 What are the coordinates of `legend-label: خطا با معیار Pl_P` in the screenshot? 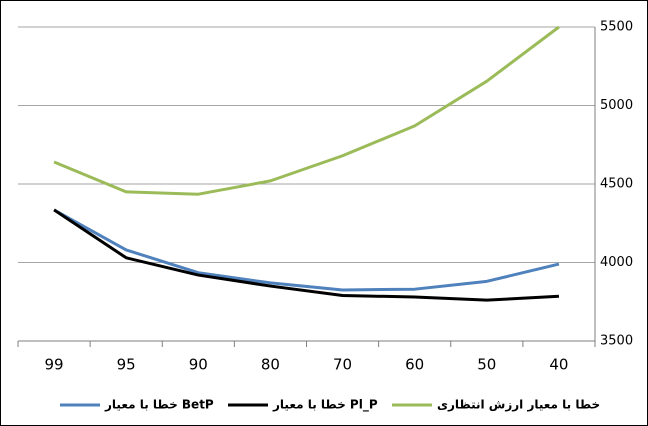 It's located at (325, 405).